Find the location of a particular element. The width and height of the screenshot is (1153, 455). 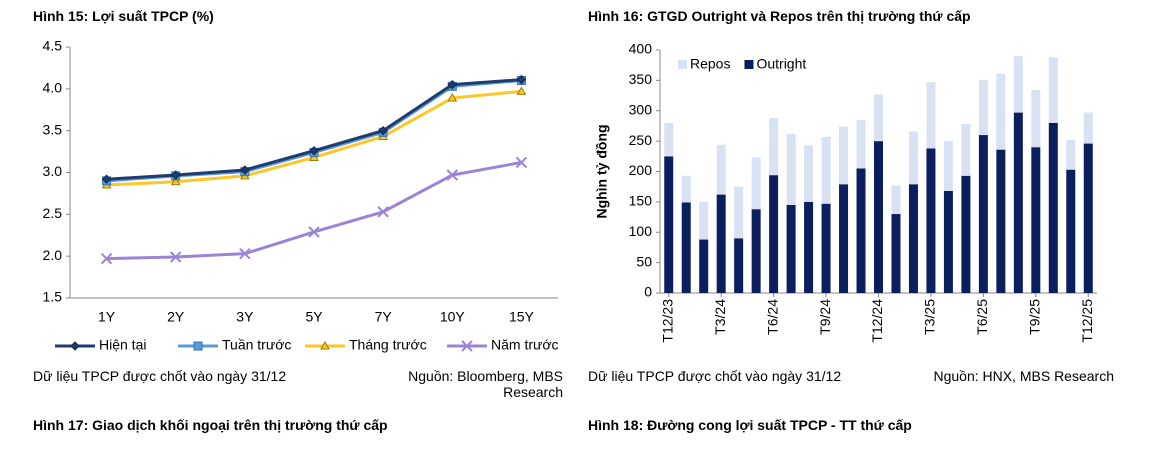

x-tick-label: T3/24 is located at coordinates (720, 317).